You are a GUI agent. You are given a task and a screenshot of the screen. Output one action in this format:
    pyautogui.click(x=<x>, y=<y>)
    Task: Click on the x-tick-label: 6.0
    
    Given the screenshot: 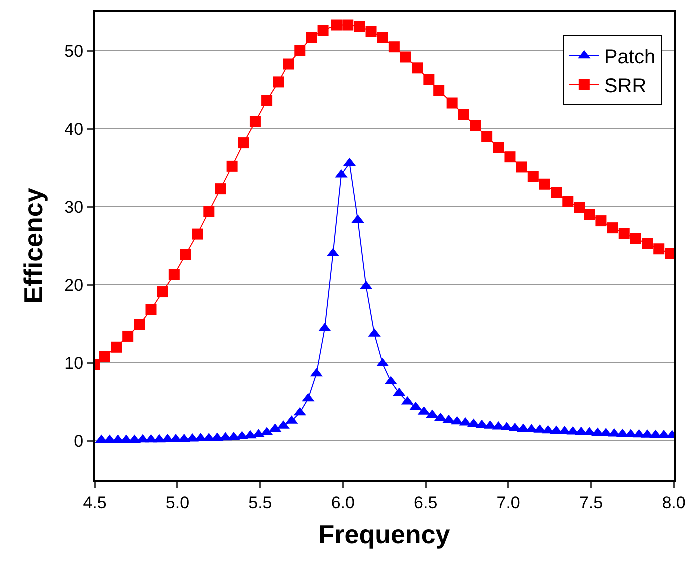 What is the action you would take?
    pyautogui.click(x=343, y=502)
    